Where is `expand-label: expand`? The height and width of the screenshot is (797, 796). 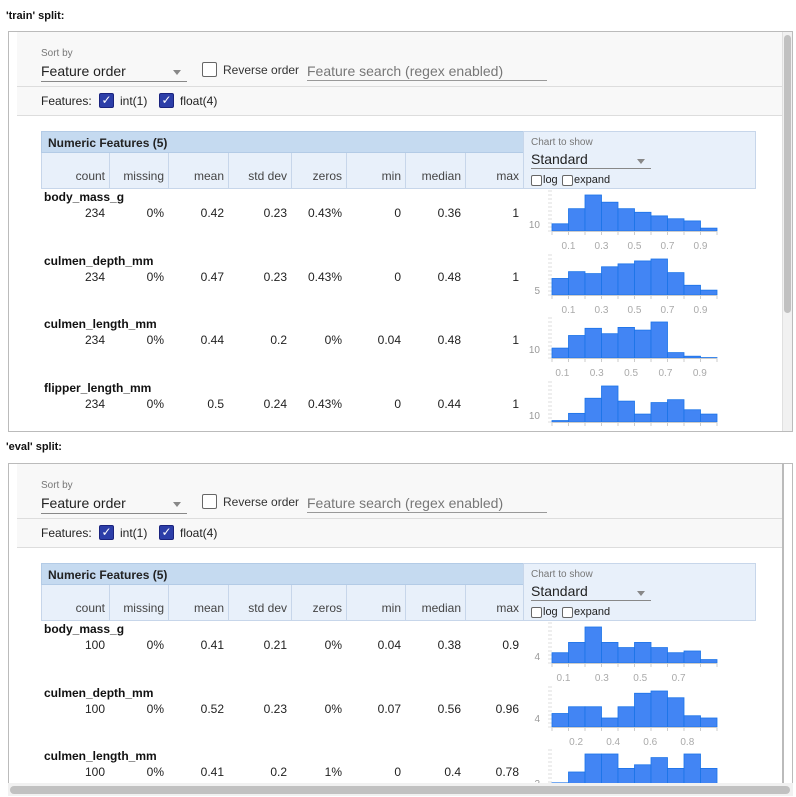 expand-label: expand is located at coordinates (592, 612).